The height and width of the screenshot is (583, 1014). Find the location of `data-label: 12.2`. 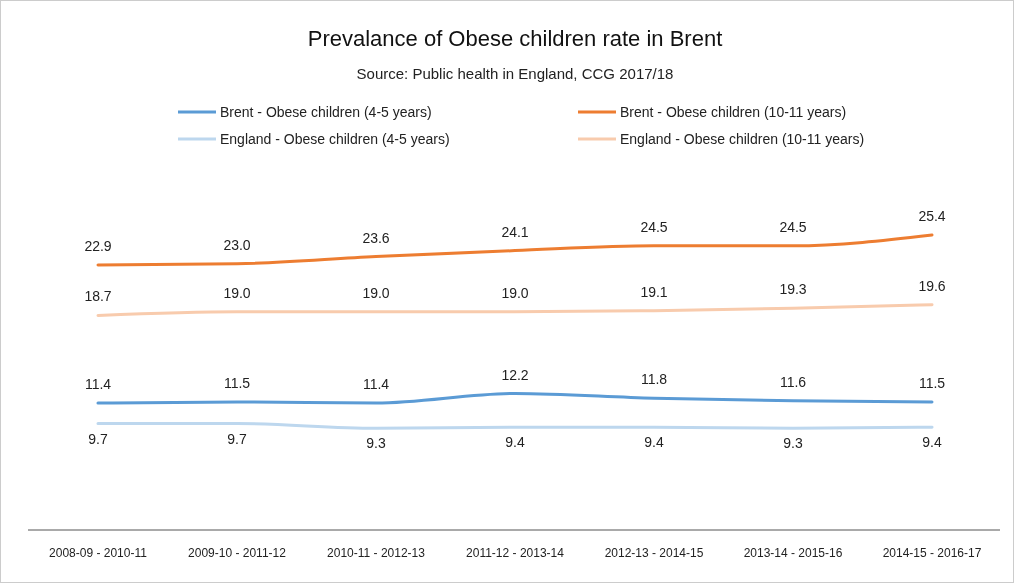

data-label: 12.2 is located at coordinates (515, 374).